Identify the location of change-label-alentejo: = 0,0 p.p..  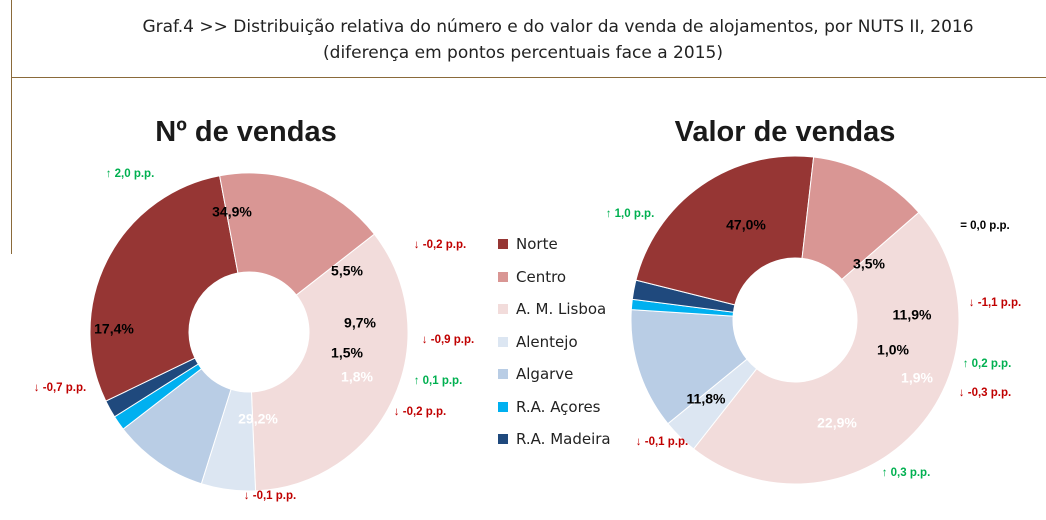
(985, 226).